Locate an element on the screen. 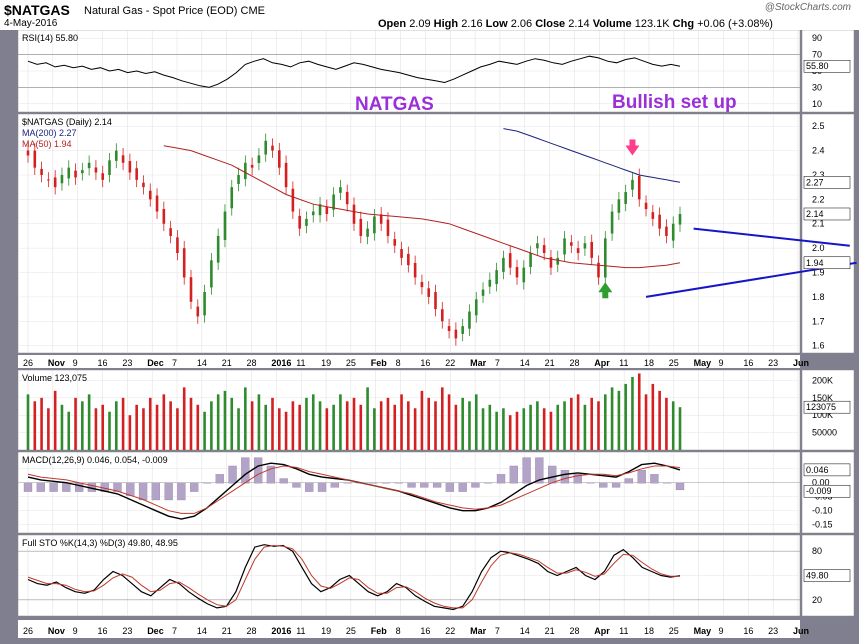  x-axis-2-bg is located at coordinates (409, 629).